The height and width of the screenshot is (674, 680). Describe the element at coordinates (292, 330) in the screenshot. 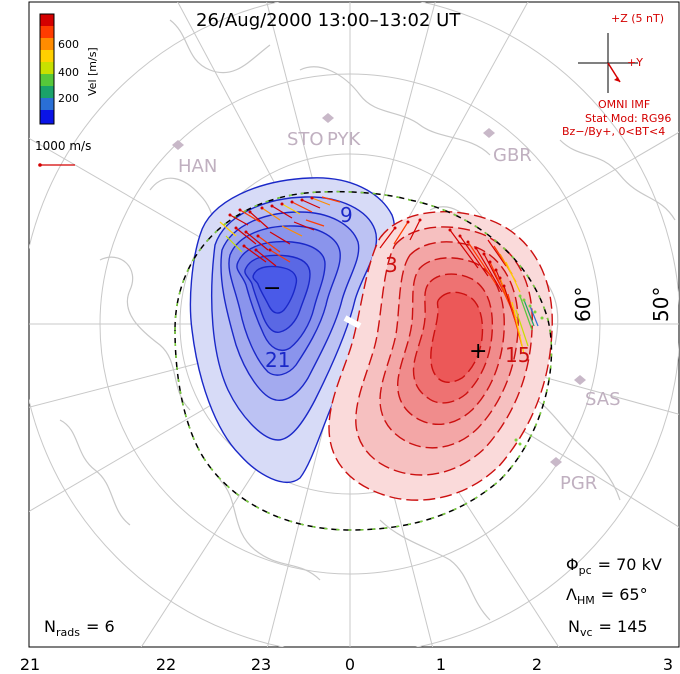

I see `negative-potential-cell` at that location.